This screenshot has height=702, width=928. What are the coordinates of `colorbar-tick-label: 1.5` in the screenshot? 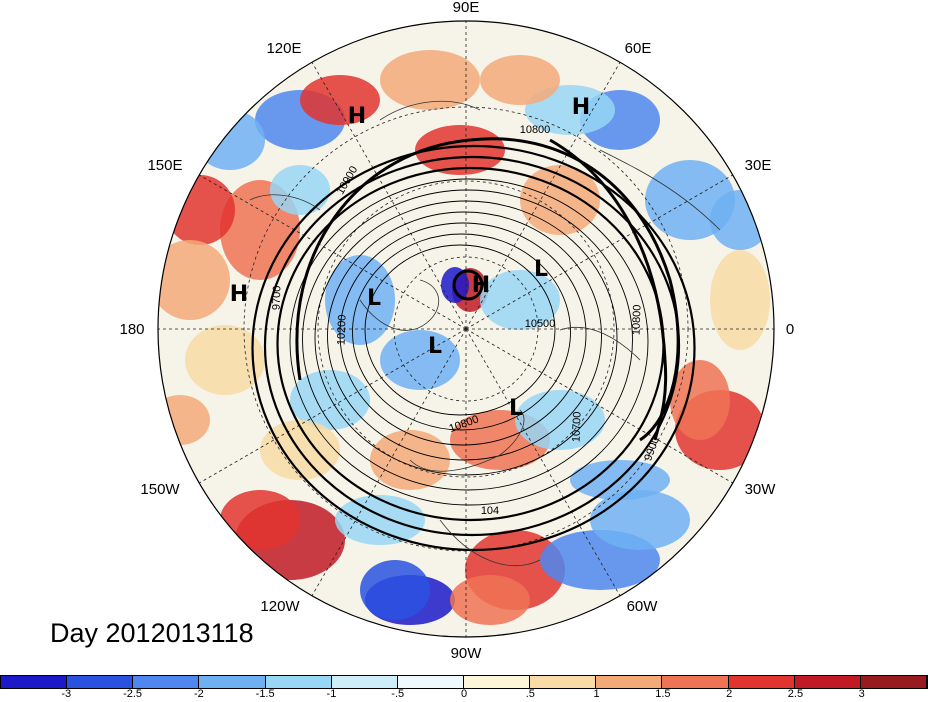 It's located at (663, 694).